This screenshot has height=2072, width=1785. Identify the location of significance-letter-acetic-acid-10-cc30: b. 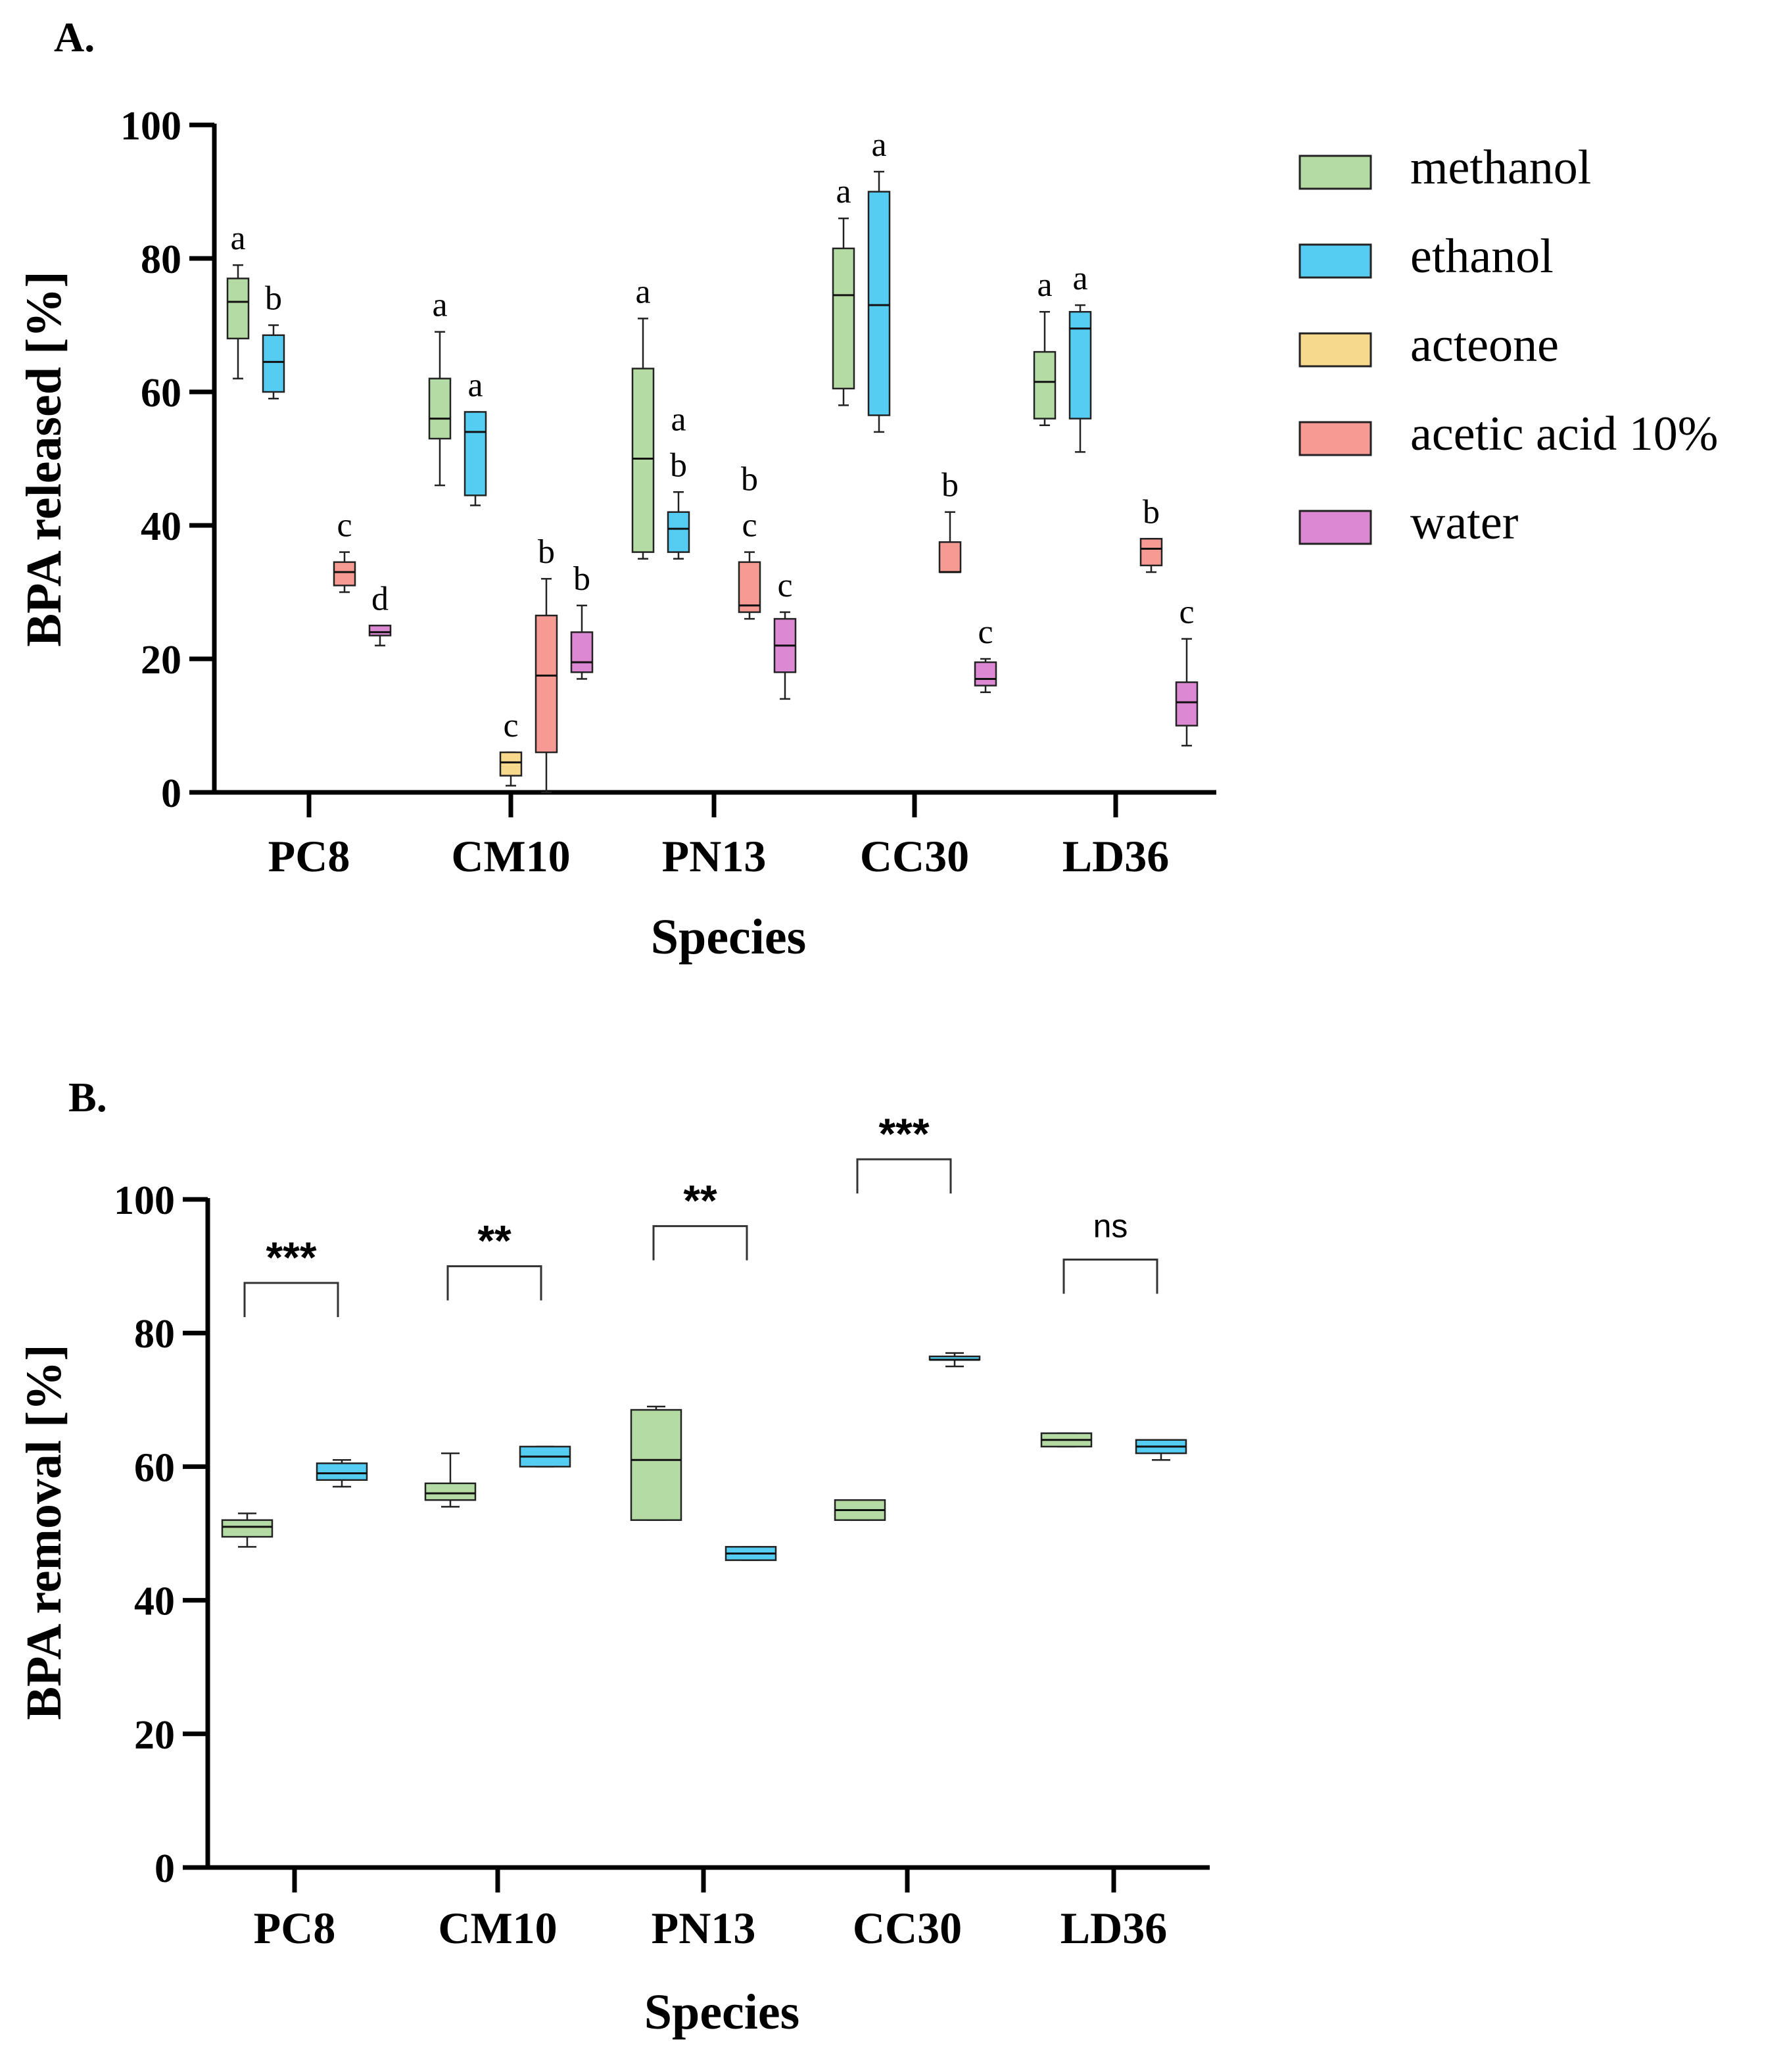
(950, 486).